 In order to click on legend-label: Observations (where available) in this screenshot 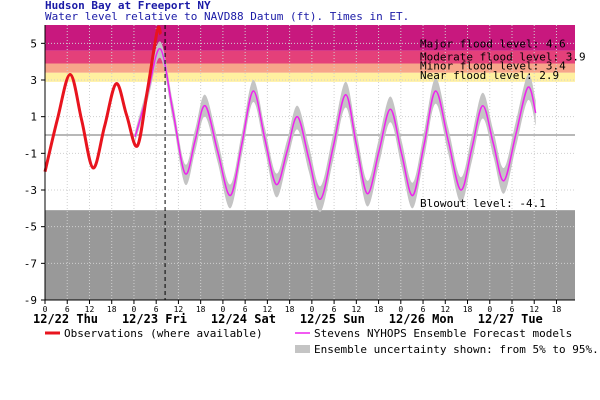, I will do `click(163, 333)`.